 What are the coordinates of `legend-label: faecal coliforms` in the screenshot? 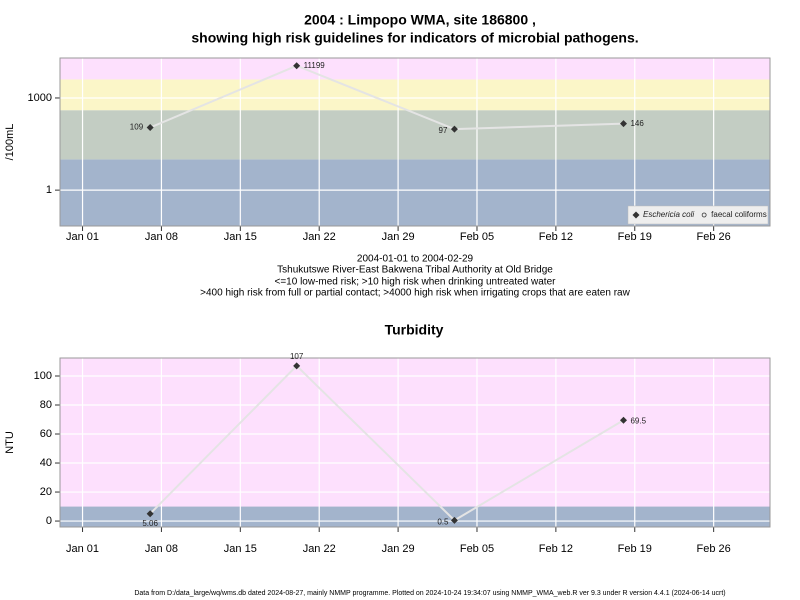 It's located at (739, 214).